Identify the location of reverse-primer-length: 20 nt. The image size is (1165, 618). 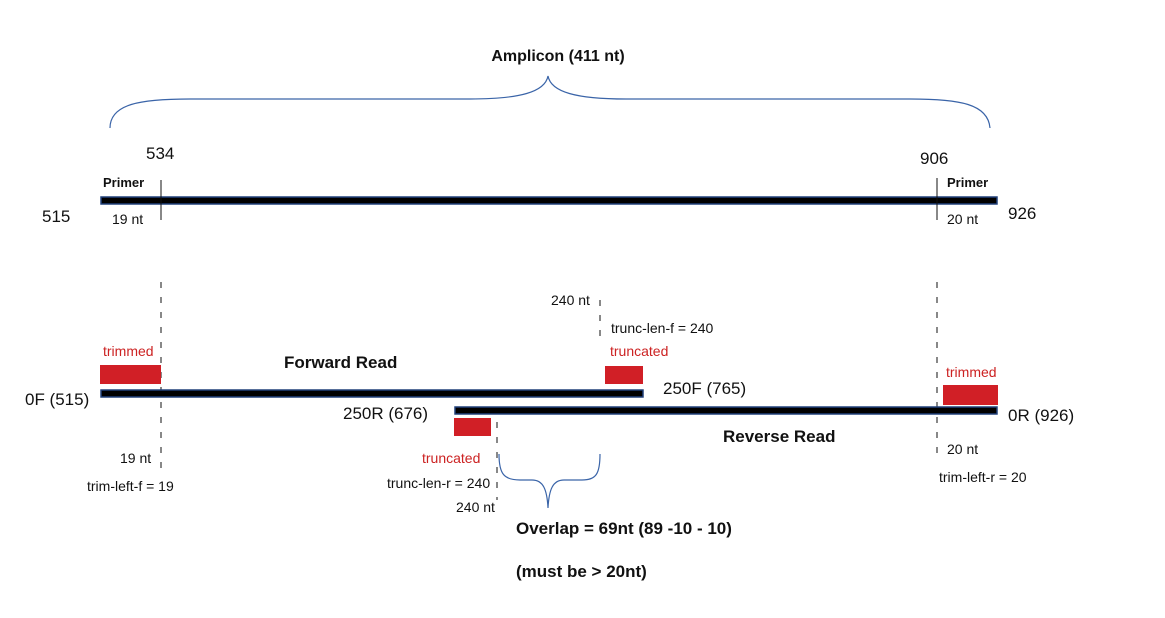
(962, 219).